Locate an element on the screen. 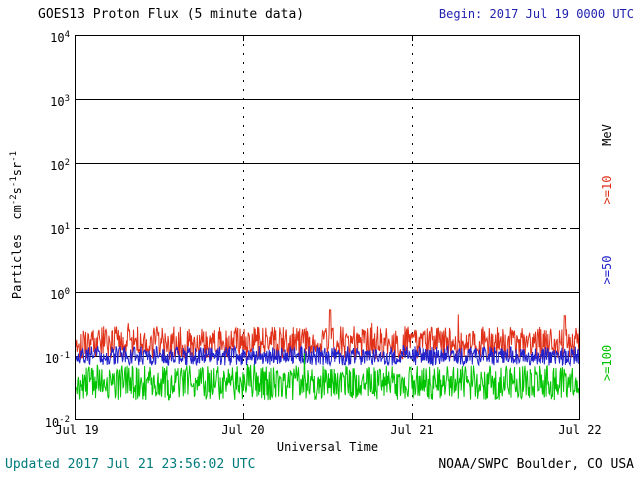 Image resolution: width=640 pixels, height=480 pixels. y-tick-label: 10-1 is located at coordinates (57, 358).